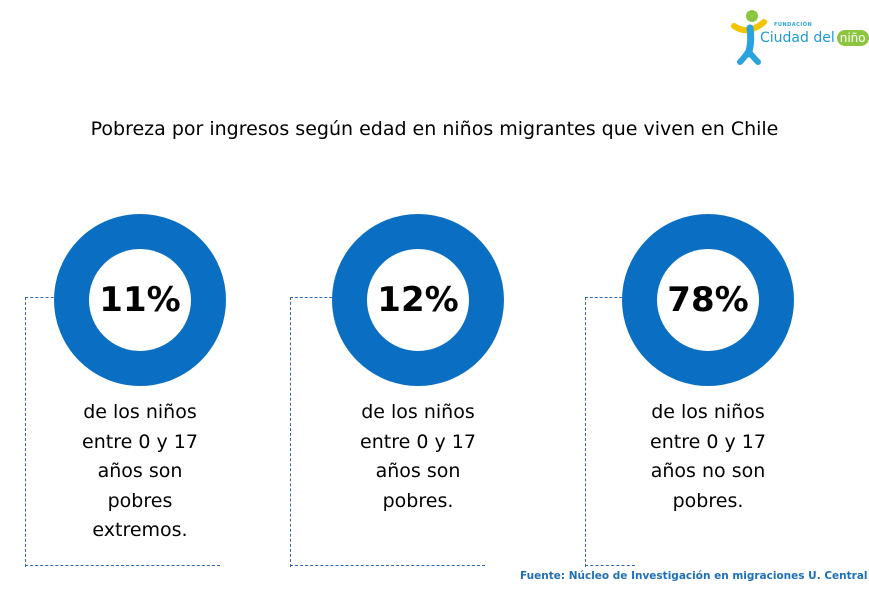  What do you see at coordinates (140, 500) in the screenshot?
I see `description-line: pobres` at bounding box center [140, 500].